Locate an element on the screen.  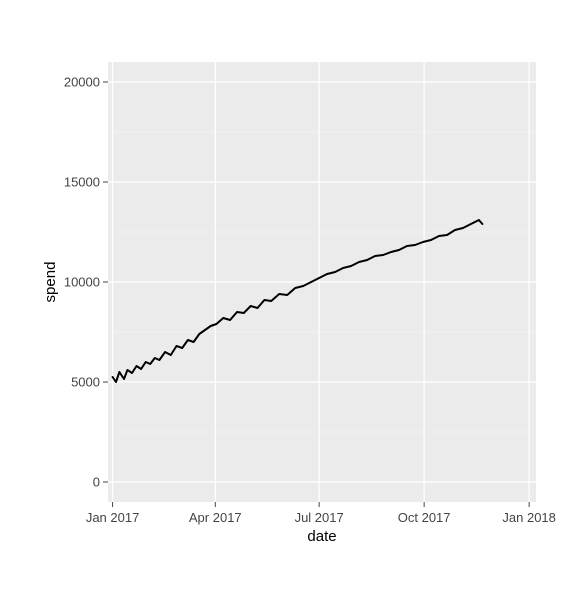
x-tick-label: Apr 2017 is located at coordinates (215, 517).